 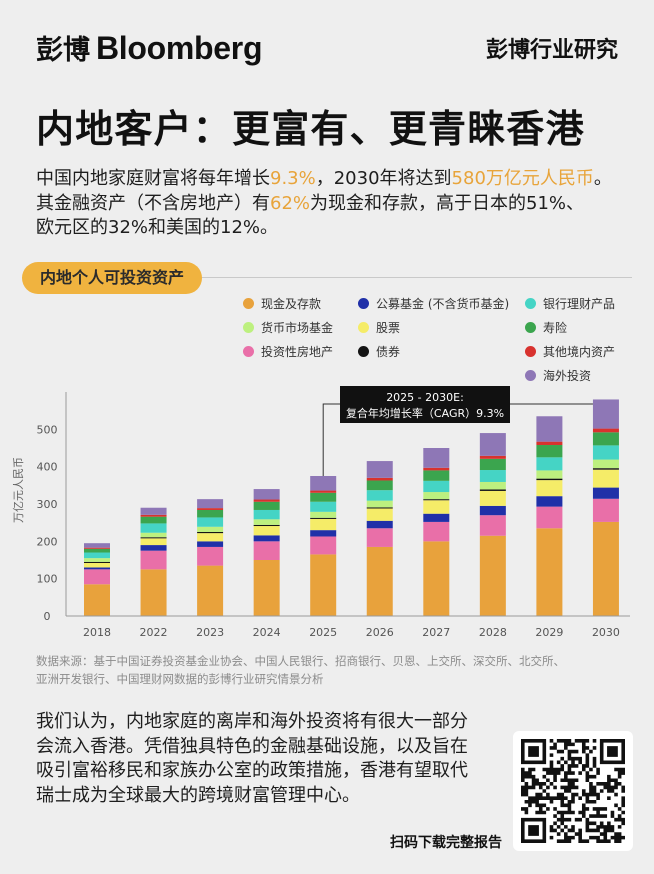 What do you see at coordinates (210, 522) in the screenshot?
I see `bar-2023-bank-wealth` at bounding box center [210, 522].